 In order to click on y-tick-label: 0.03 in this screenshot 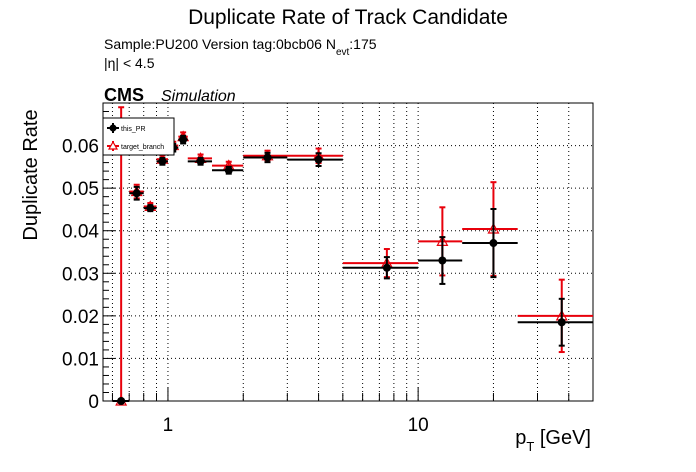, I will do `click(80, 274)`.